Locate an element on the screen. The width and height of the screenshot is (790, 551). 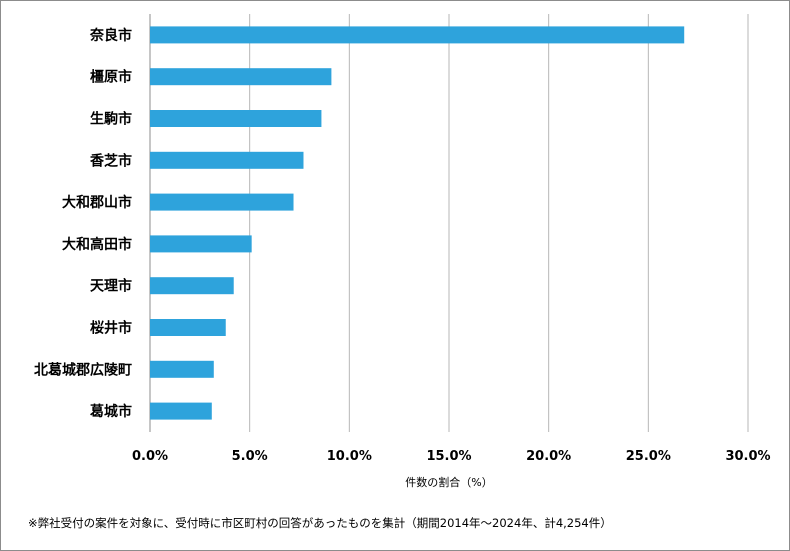
category-label-7: 桜井市 is located at coordinates (111, 328).